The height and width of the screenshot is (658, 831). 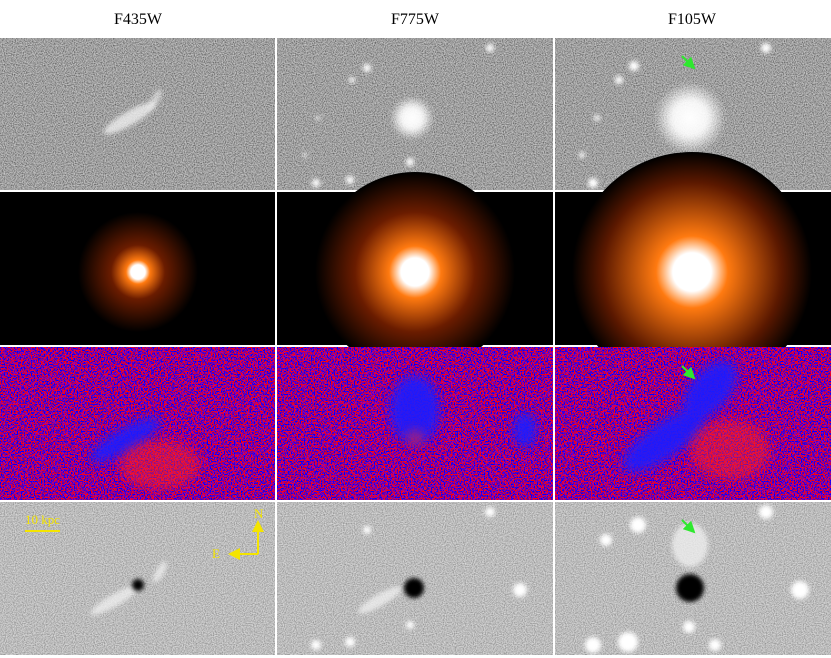 What do you see at coordinates (42, 519) in the screenshot?
I see `scale-bar-label: 10 kpc` at bounding box center [42, 519].